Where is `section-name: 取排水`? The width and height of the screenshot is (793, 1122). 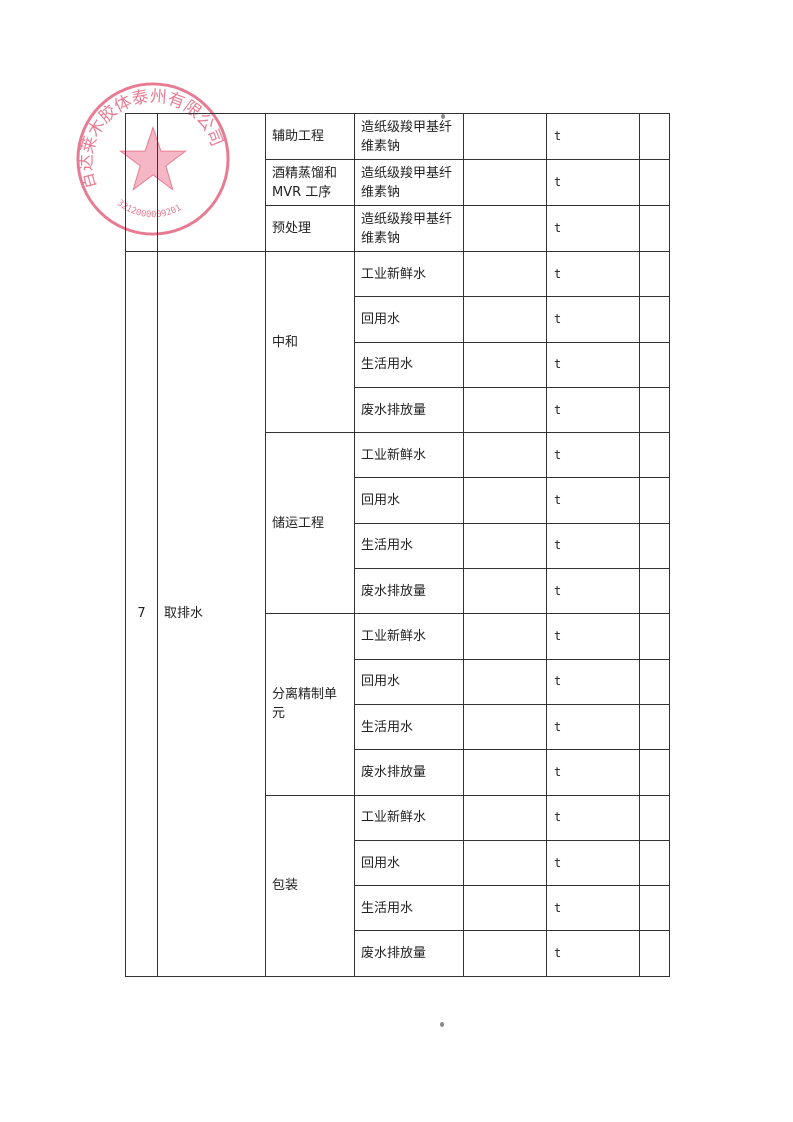
section-name: 取排水 is located at coordinates (211, 614).